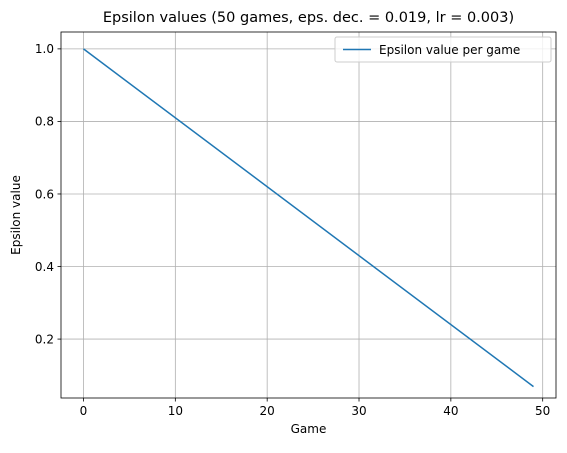 The image size is (567, 453). What do you see at coordinates (267, 411) in the screenshot?
I see `x-tick-label: 20` at bounding box center [267, 411].